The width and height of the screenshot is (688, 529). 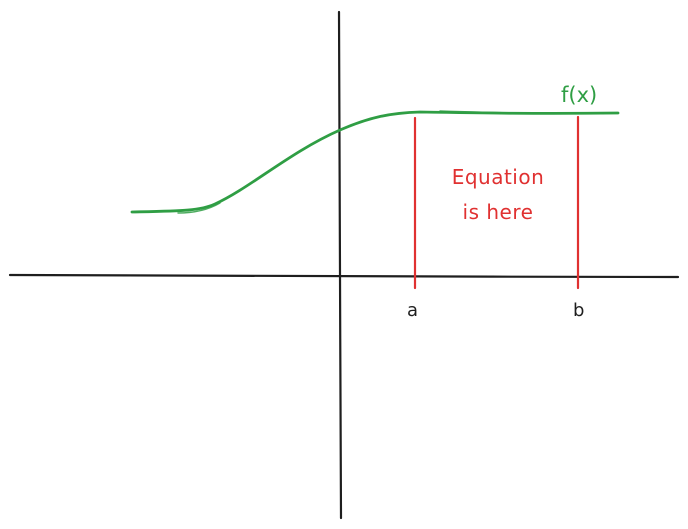 I want to click on equation-text-line-2: is here, so click(x=498, y=212).